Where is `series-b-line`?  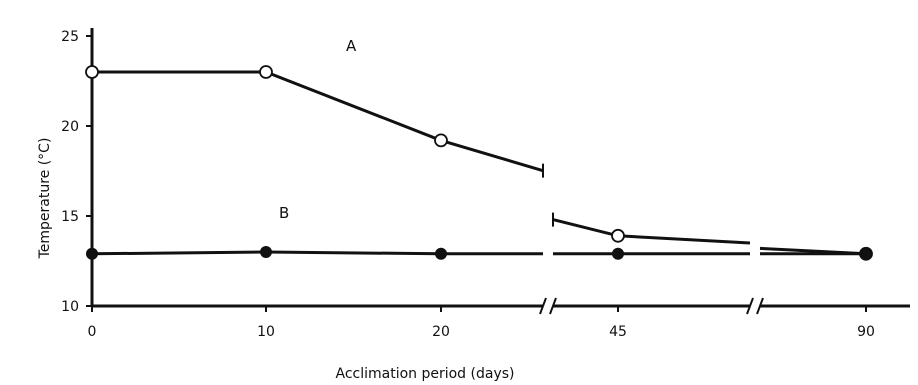 series-b-line is located at coordinates (317, 253).